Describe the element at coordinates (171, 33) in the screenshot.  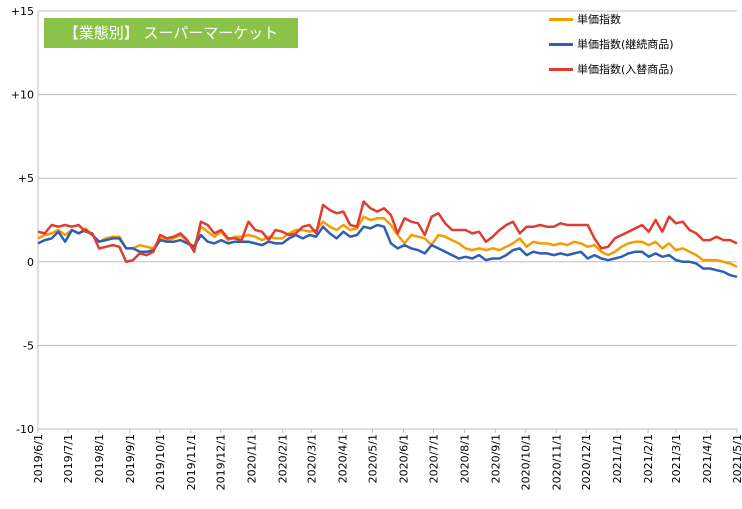
I see `chart-title: 【業態別】 スーパーマーケット` at that location.